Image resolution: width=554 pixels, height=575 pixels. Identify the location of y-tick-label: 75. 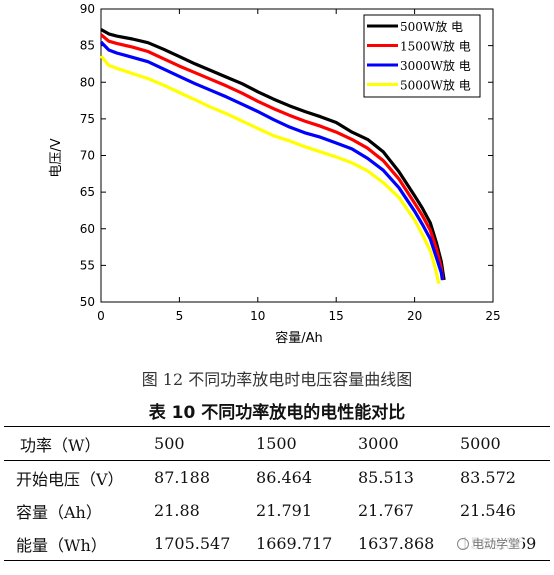
(87, 119).